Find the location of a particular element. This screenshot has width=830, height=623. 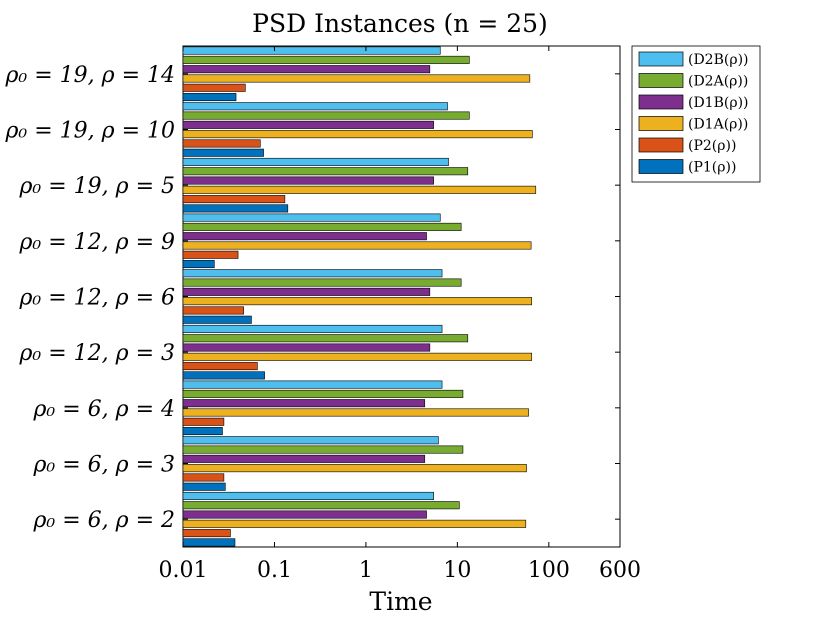

chart-title: PSD Instances (n = 25) is located at coordinates (400, 23).